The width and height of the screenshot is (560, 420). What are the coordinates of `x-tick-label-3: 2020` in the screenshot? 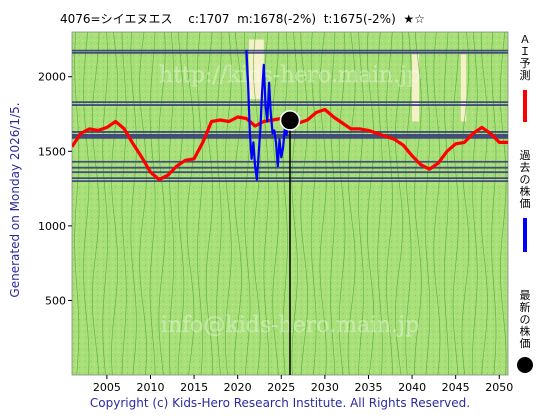 It's located at (238, 387).